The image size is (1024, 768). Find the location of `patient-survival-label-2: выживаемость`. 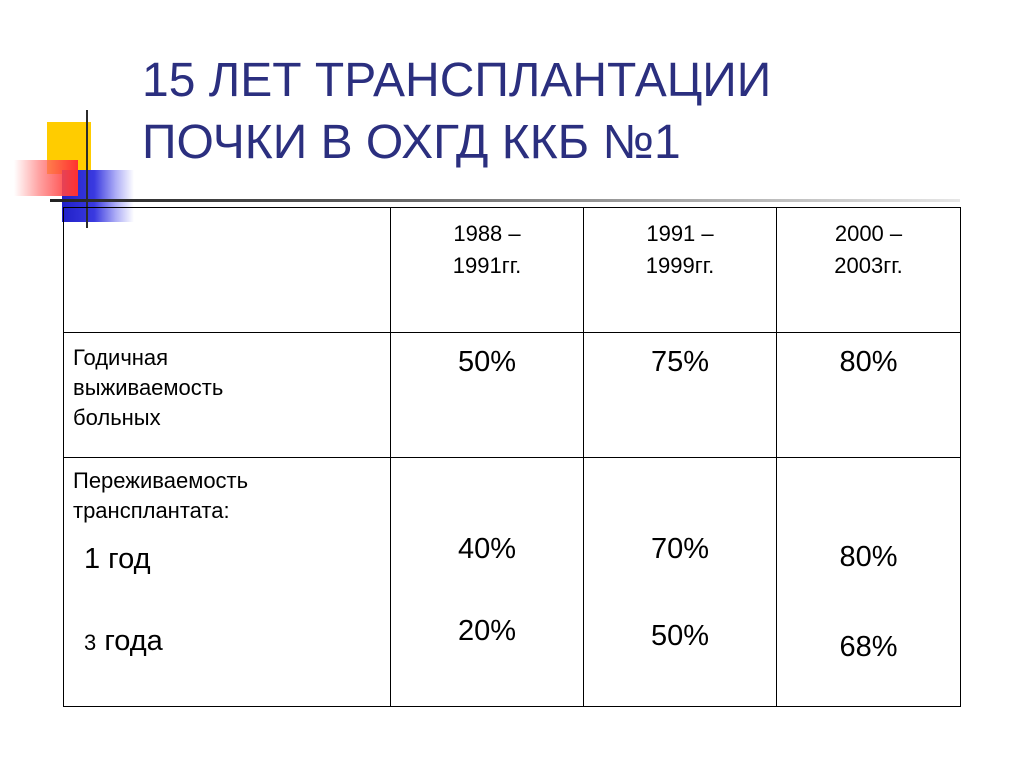

patient-survival-label-2: выживаемость is located at coordinates (148, 387).